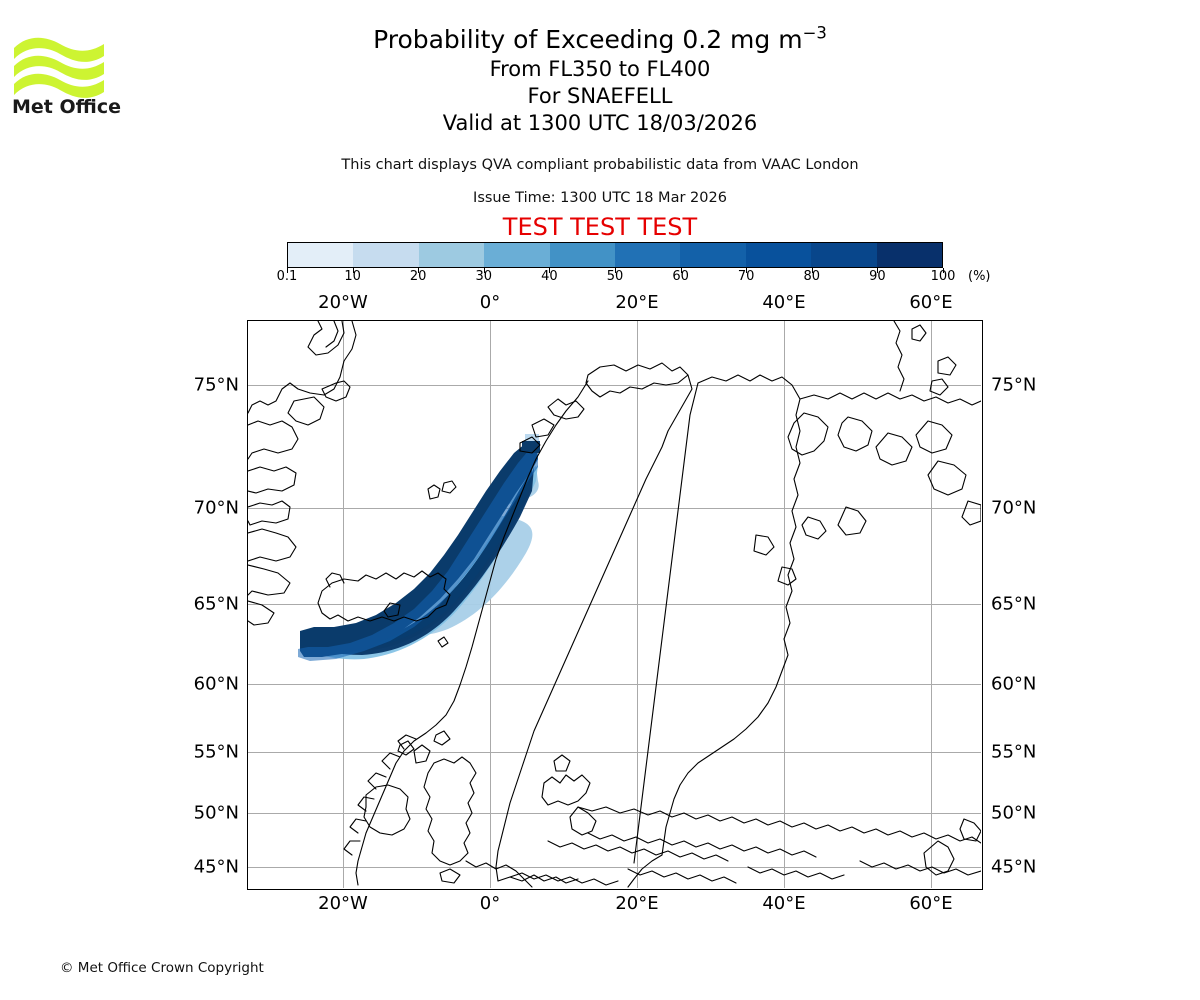 This screenshot has height=1000, width=1200. I want to click on lat-label-right-1: 70°N, so click(1014, 508).